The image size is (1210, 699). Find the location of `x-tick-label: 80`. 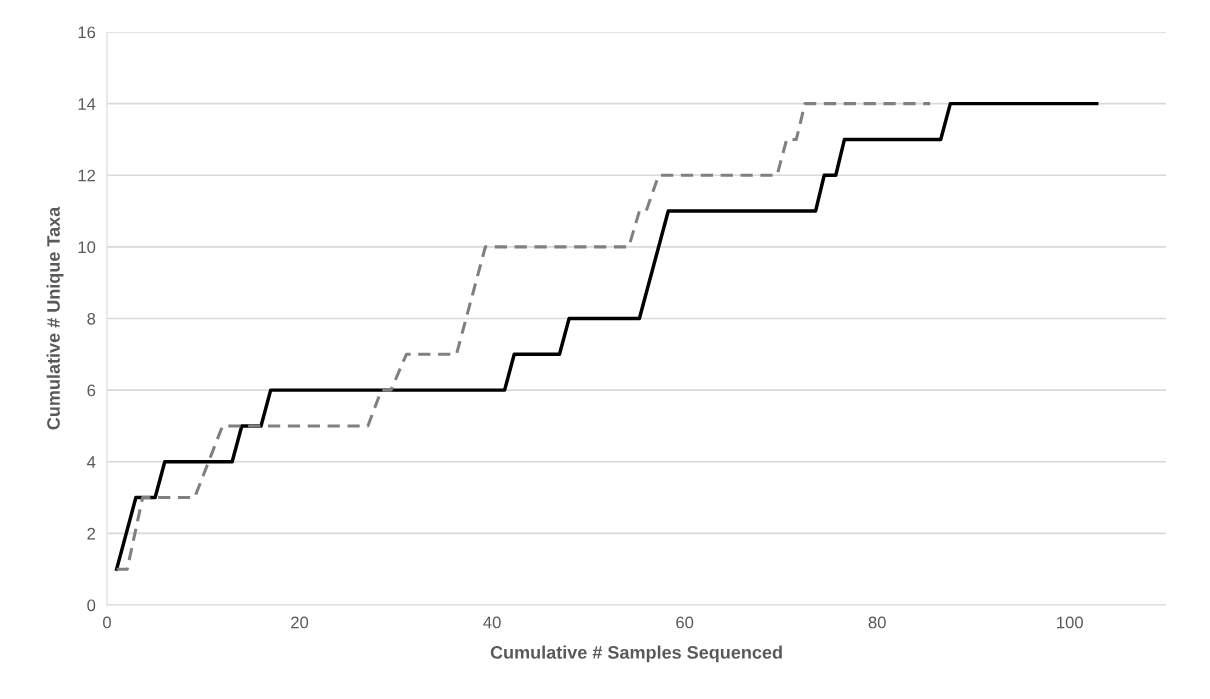

x-tick-label: 80 is located at coordinates (877, 622).